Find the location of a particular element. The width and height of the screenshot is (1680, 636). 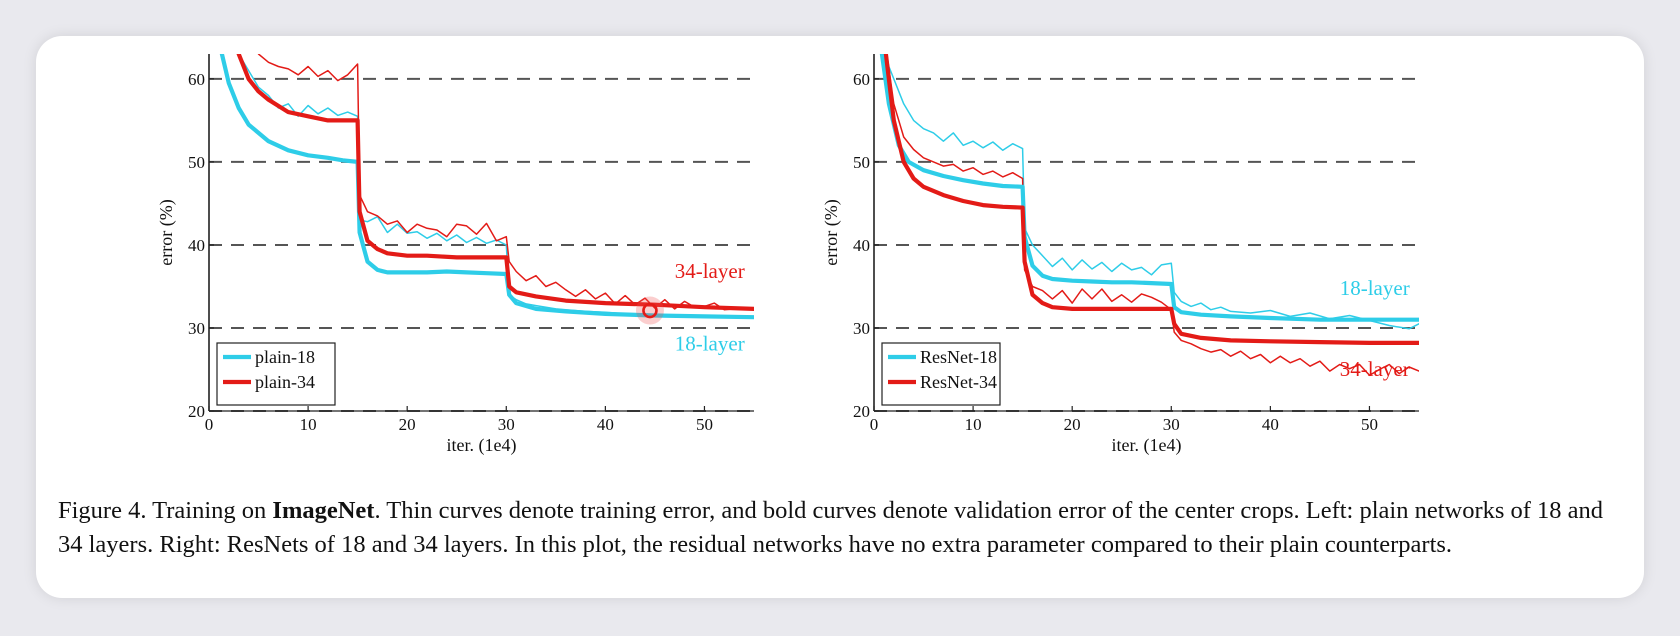

left-ytick-label-30: 30 is located at coordinates (196, 328).